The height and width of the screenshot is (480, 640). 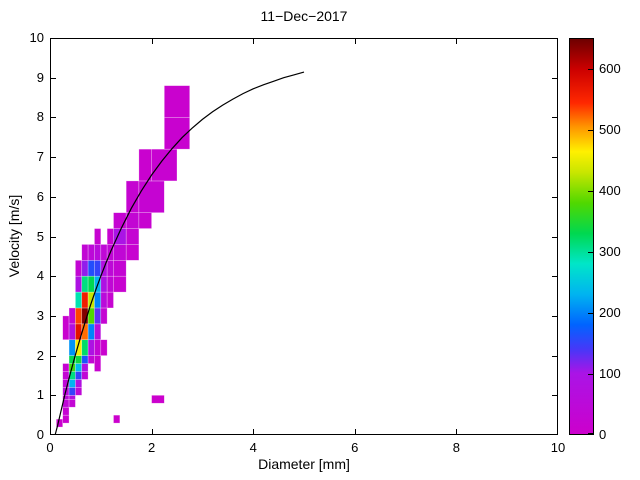 I want to click on colorbar-gradient, so click(x=581, y=236).